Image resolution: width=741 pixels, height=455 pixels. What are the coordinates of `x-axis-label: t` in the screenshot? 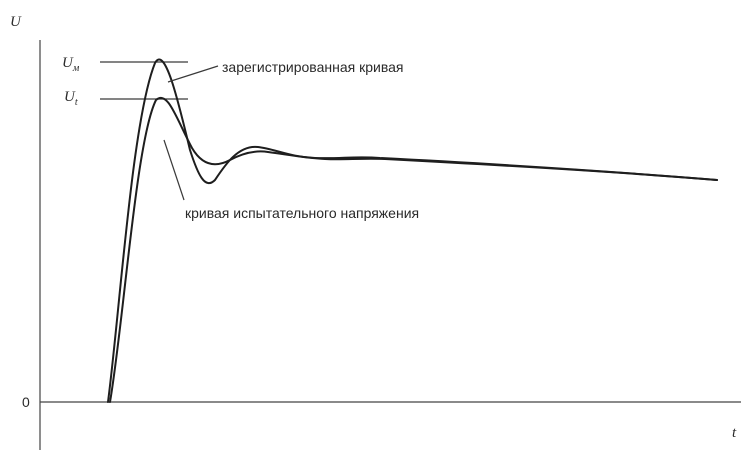 It's located at (734, 433).